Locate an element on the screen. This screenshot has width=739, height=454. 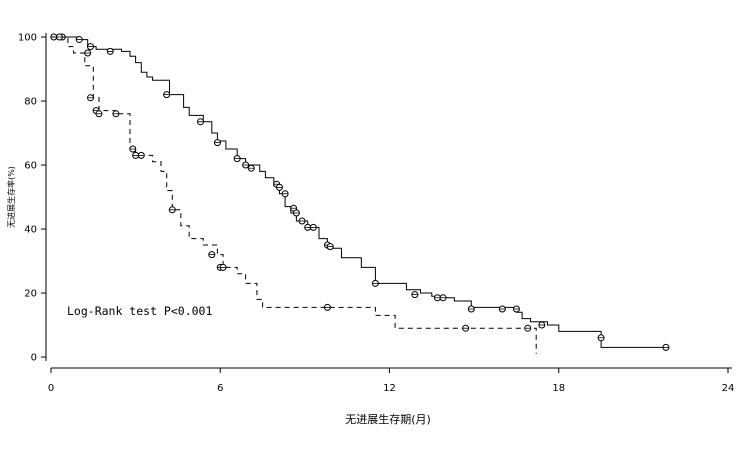
y-axis-label: 无进展生存率(%) is located at coordinates (11, 197).